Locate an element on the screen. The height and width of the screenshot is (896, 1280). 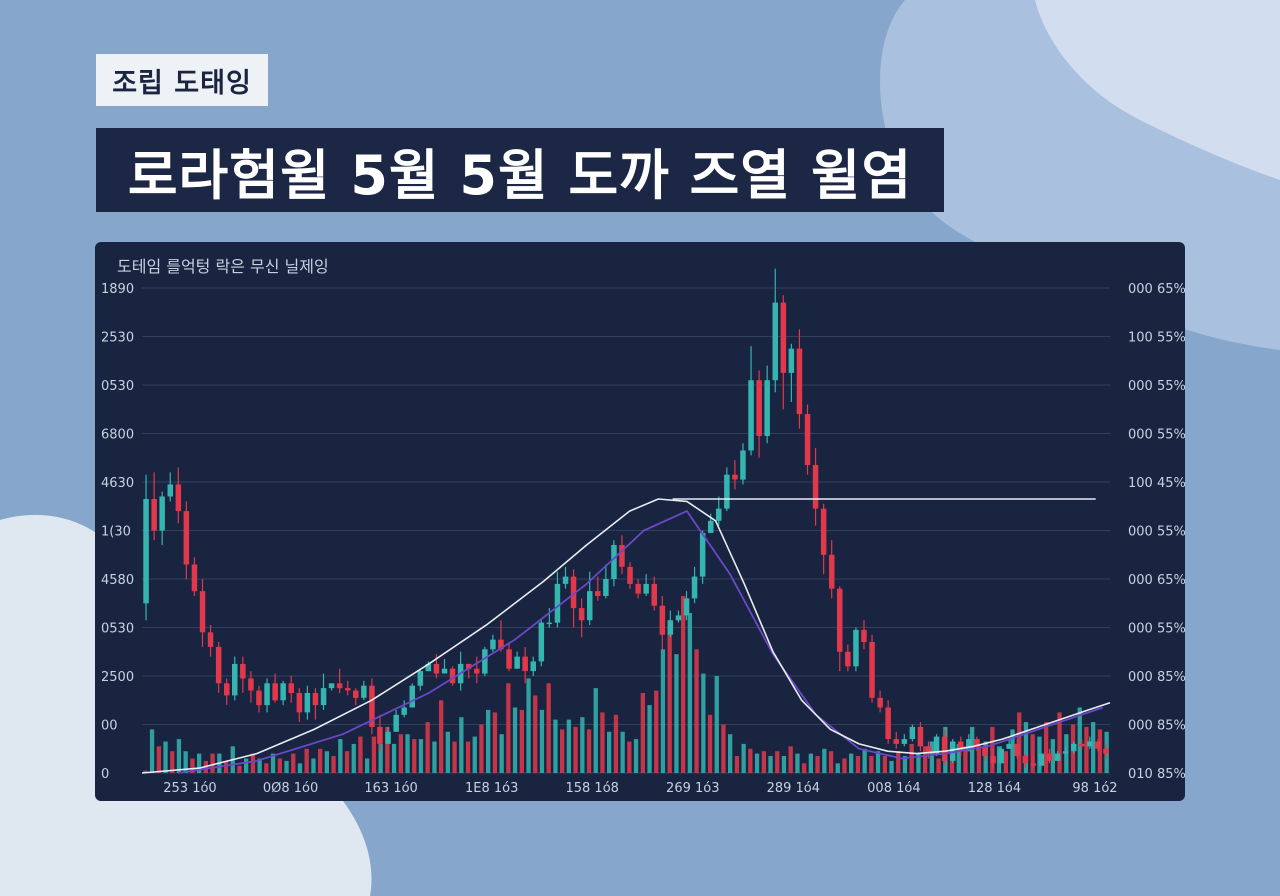
x-tick-label: 163 1ó0 is located at coordinates (390, 788).